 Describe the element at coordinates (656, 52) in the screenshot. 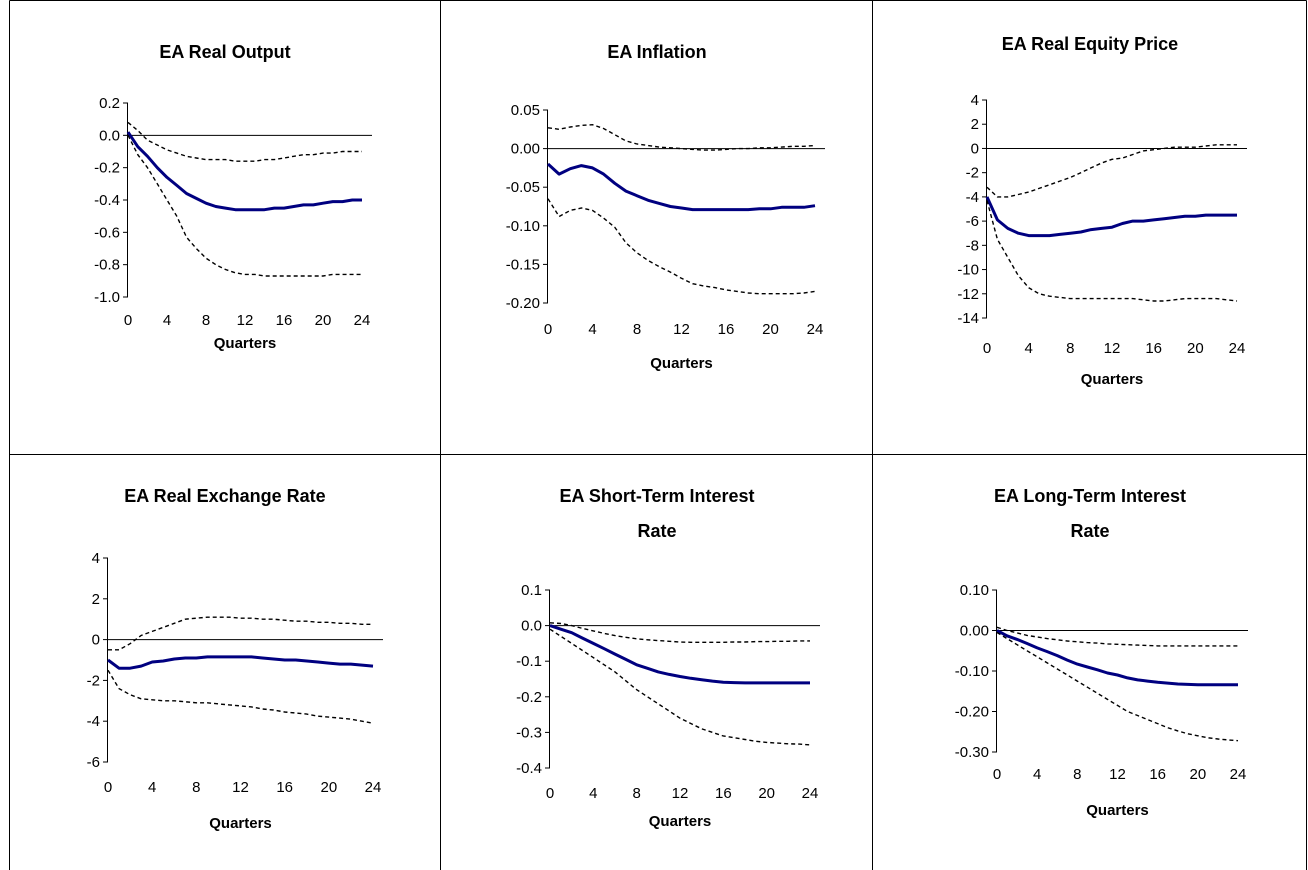

I see `chart-title: EA Inflation` at that location.